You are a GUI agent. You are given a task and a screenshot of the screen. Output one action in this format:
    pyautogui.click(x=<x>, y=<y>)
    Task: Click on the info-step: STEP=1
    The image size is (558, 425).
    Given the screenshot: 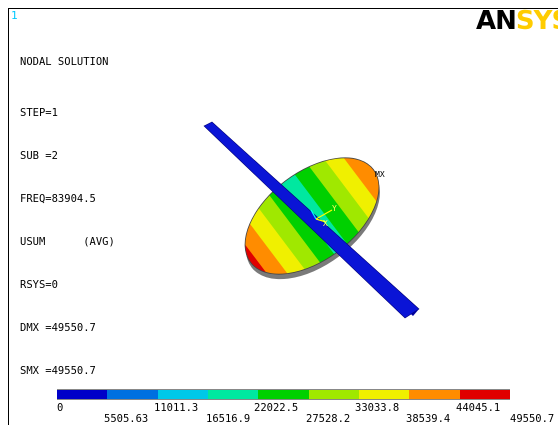 What is the action you would take?
    pyautogui.click(x=39, y=113)
    